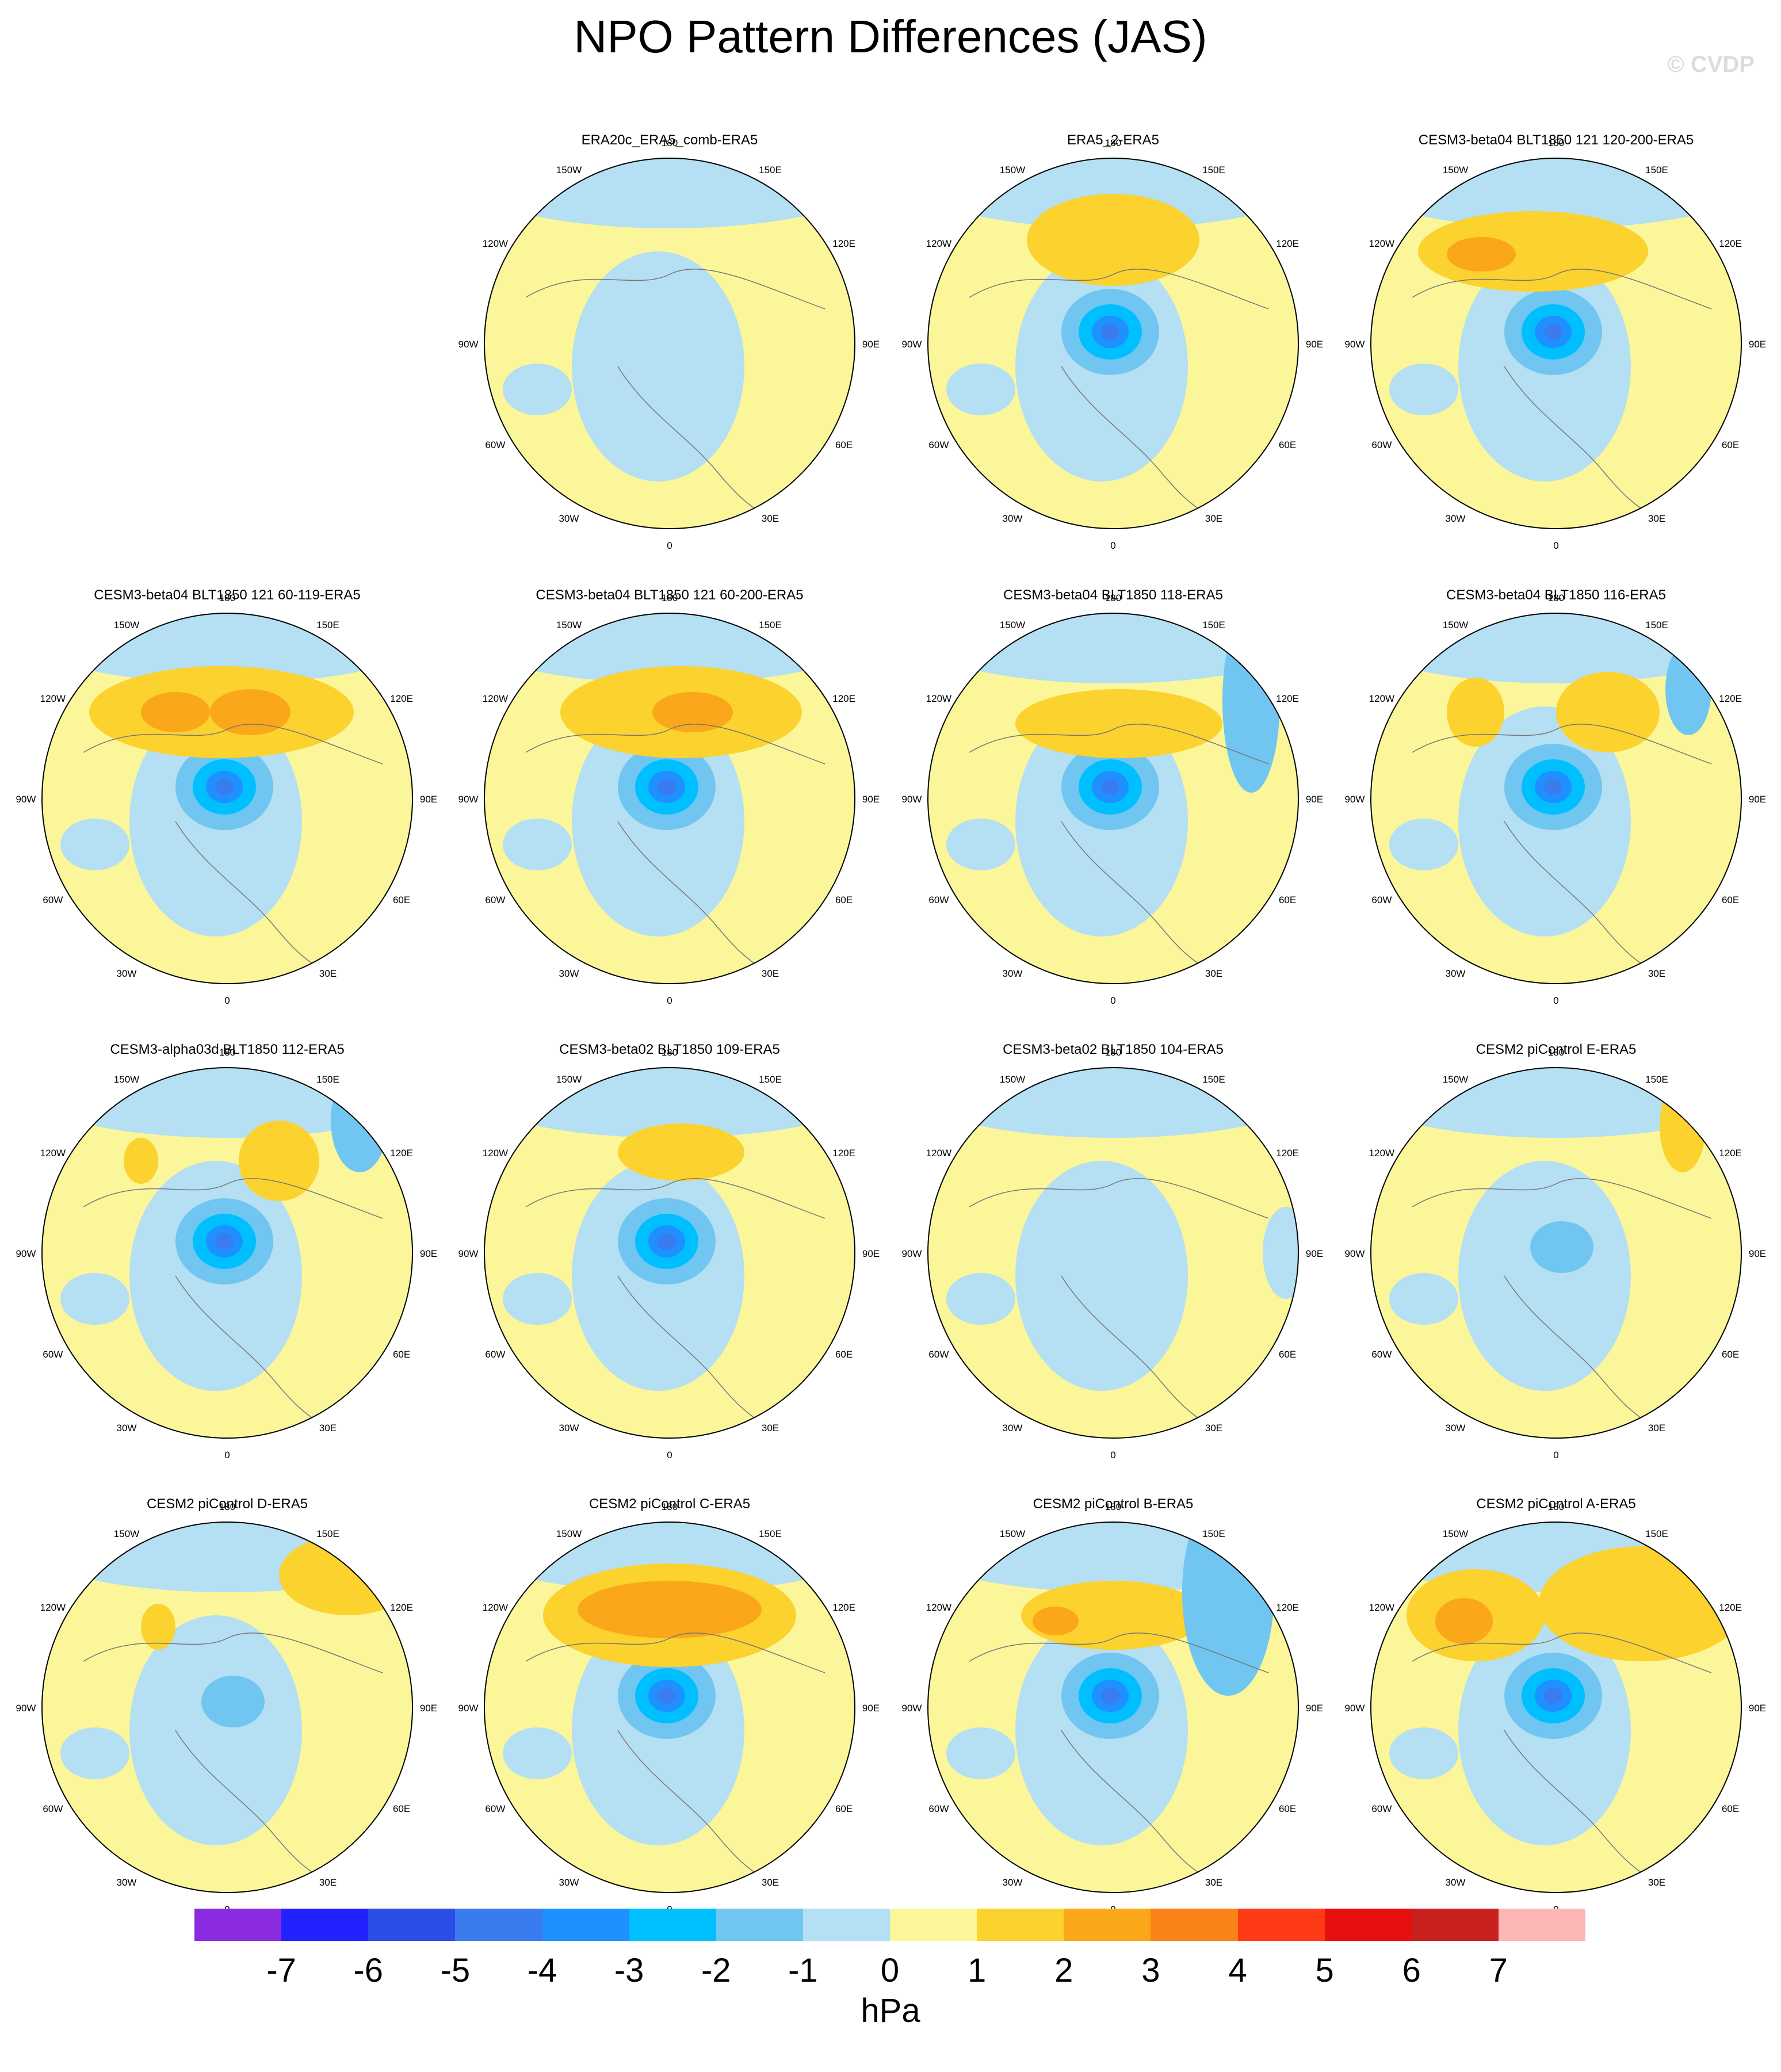 This screenshot has width=1781, height=2072. Describe the element at coordinates (1113, 140) in the screenshot. I see `panel-title: ERA5_2-ERA5` at that location.